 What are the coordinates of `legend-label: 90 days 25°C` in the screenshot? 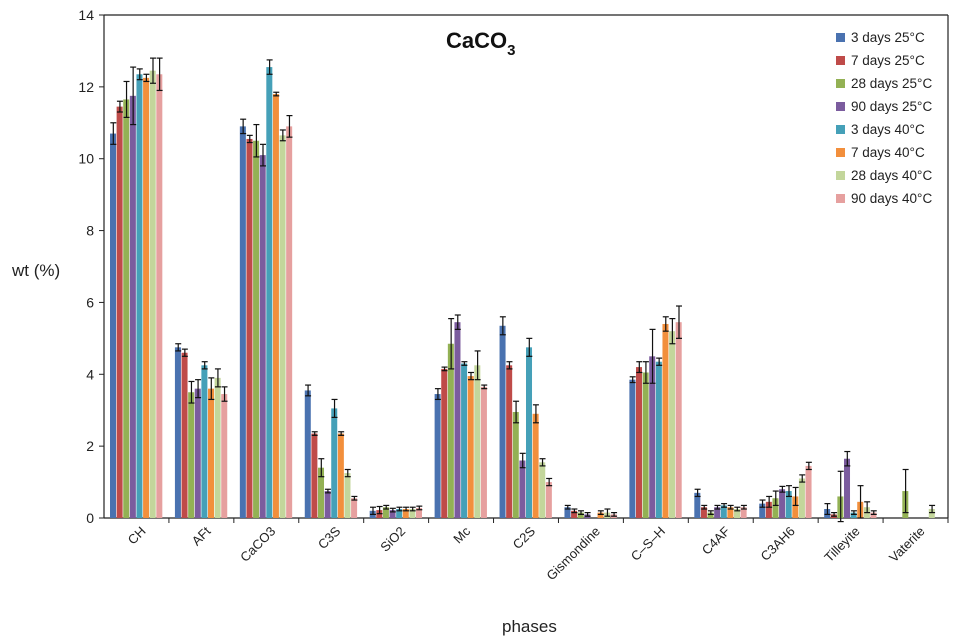 It's located at (891, 106).